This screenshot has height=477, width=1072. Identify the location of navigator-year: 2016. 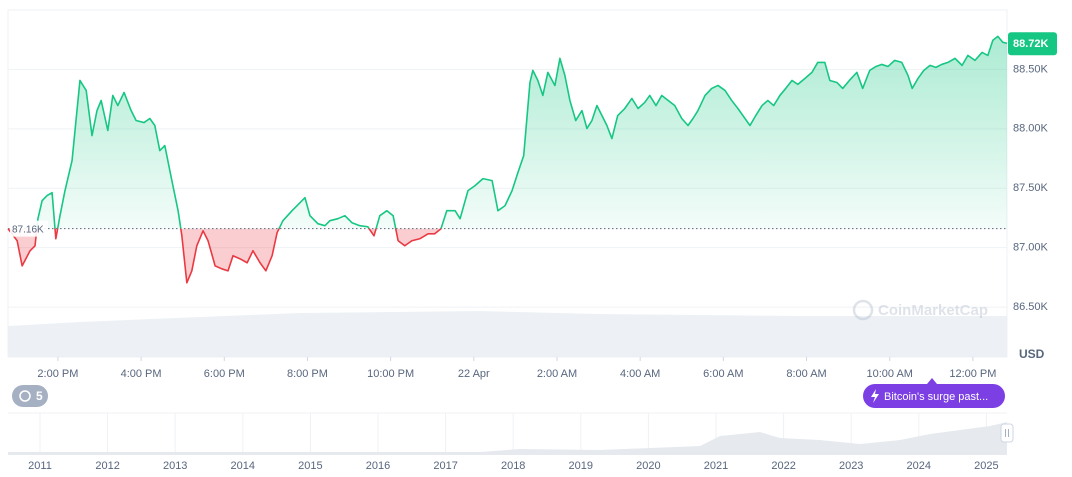
(378, 466).